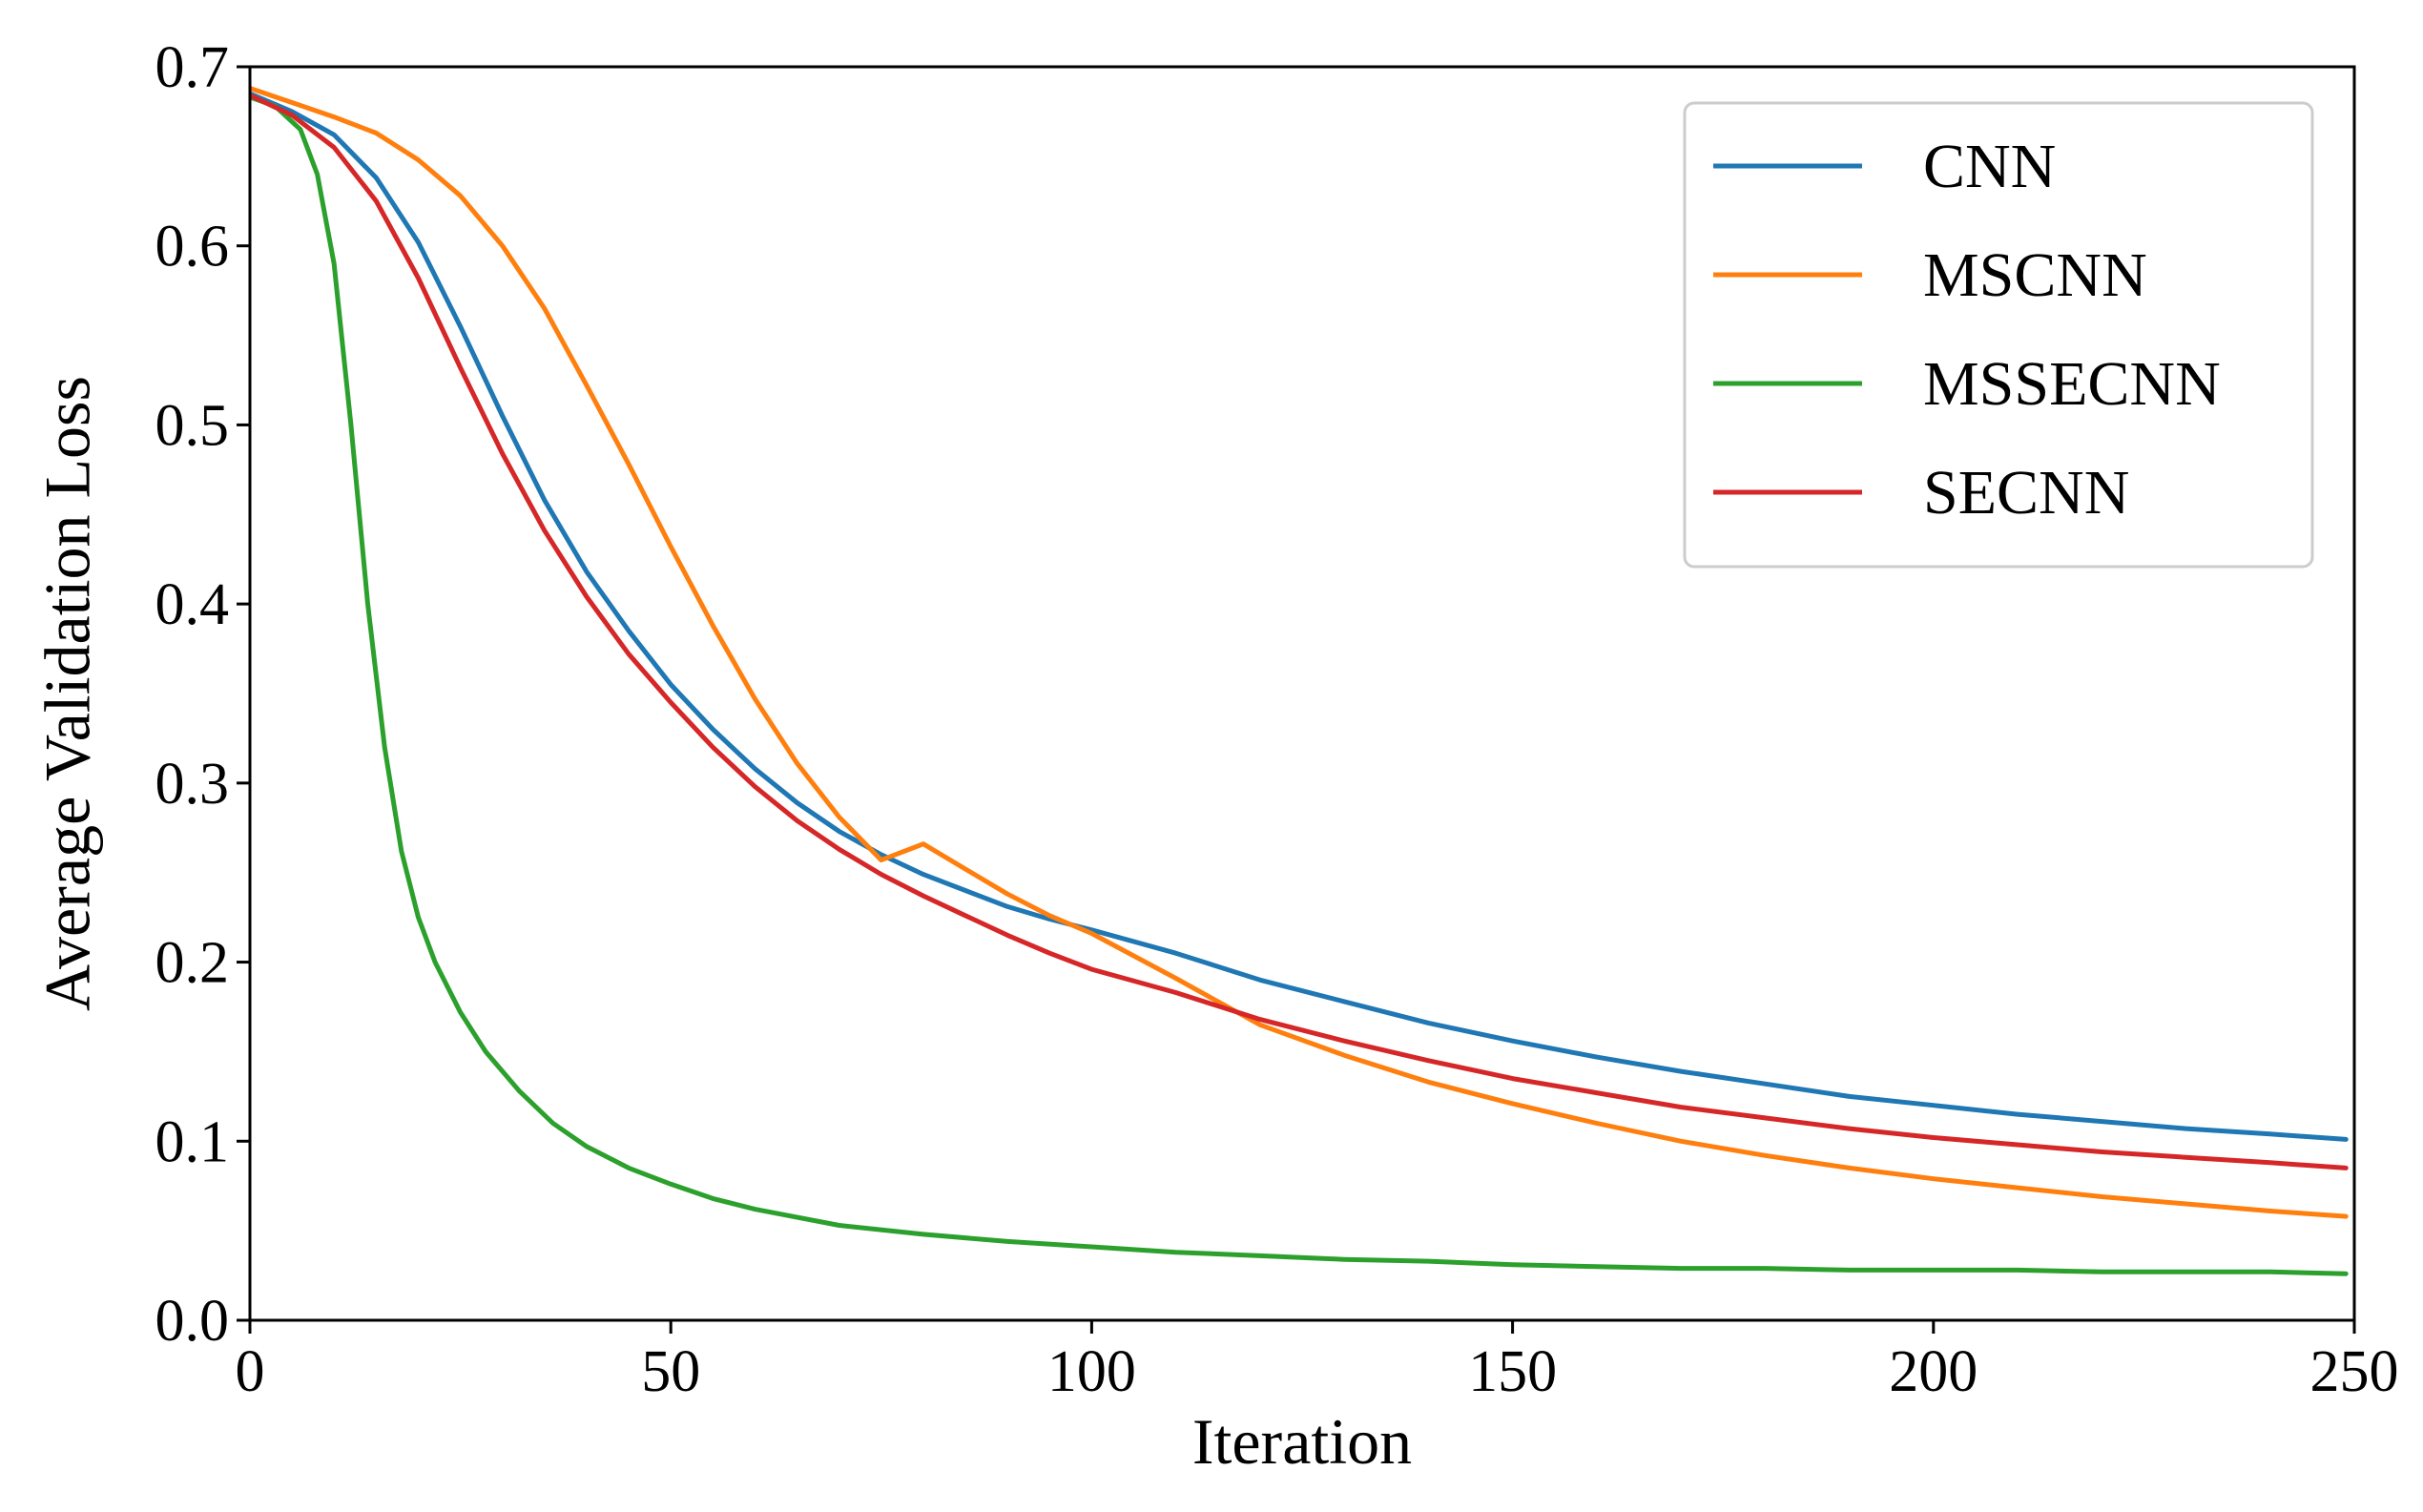 The image size is (2423, 1512). Describe the element at coordinates (1091, 1371) in the screenshot. I see `x-tick-label: 100` at that location.